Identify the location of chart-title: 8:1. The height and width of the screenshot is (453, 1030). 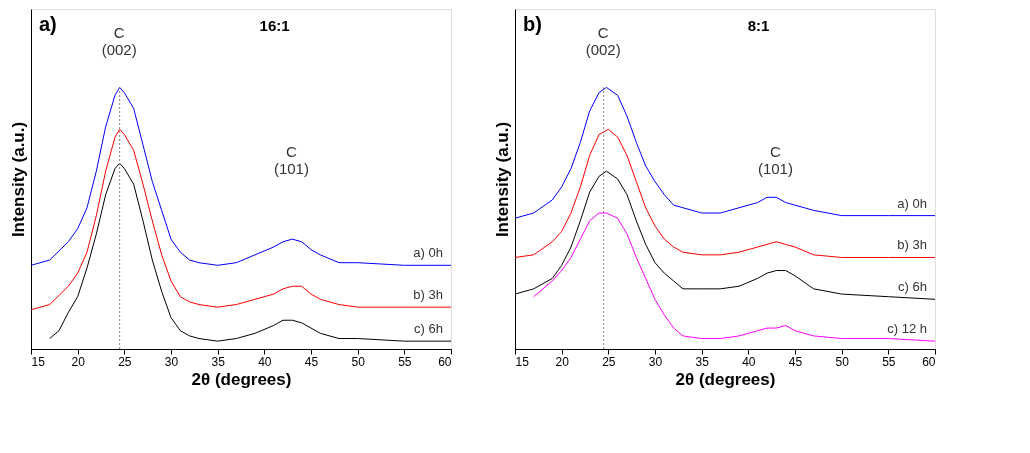
(758, 25).